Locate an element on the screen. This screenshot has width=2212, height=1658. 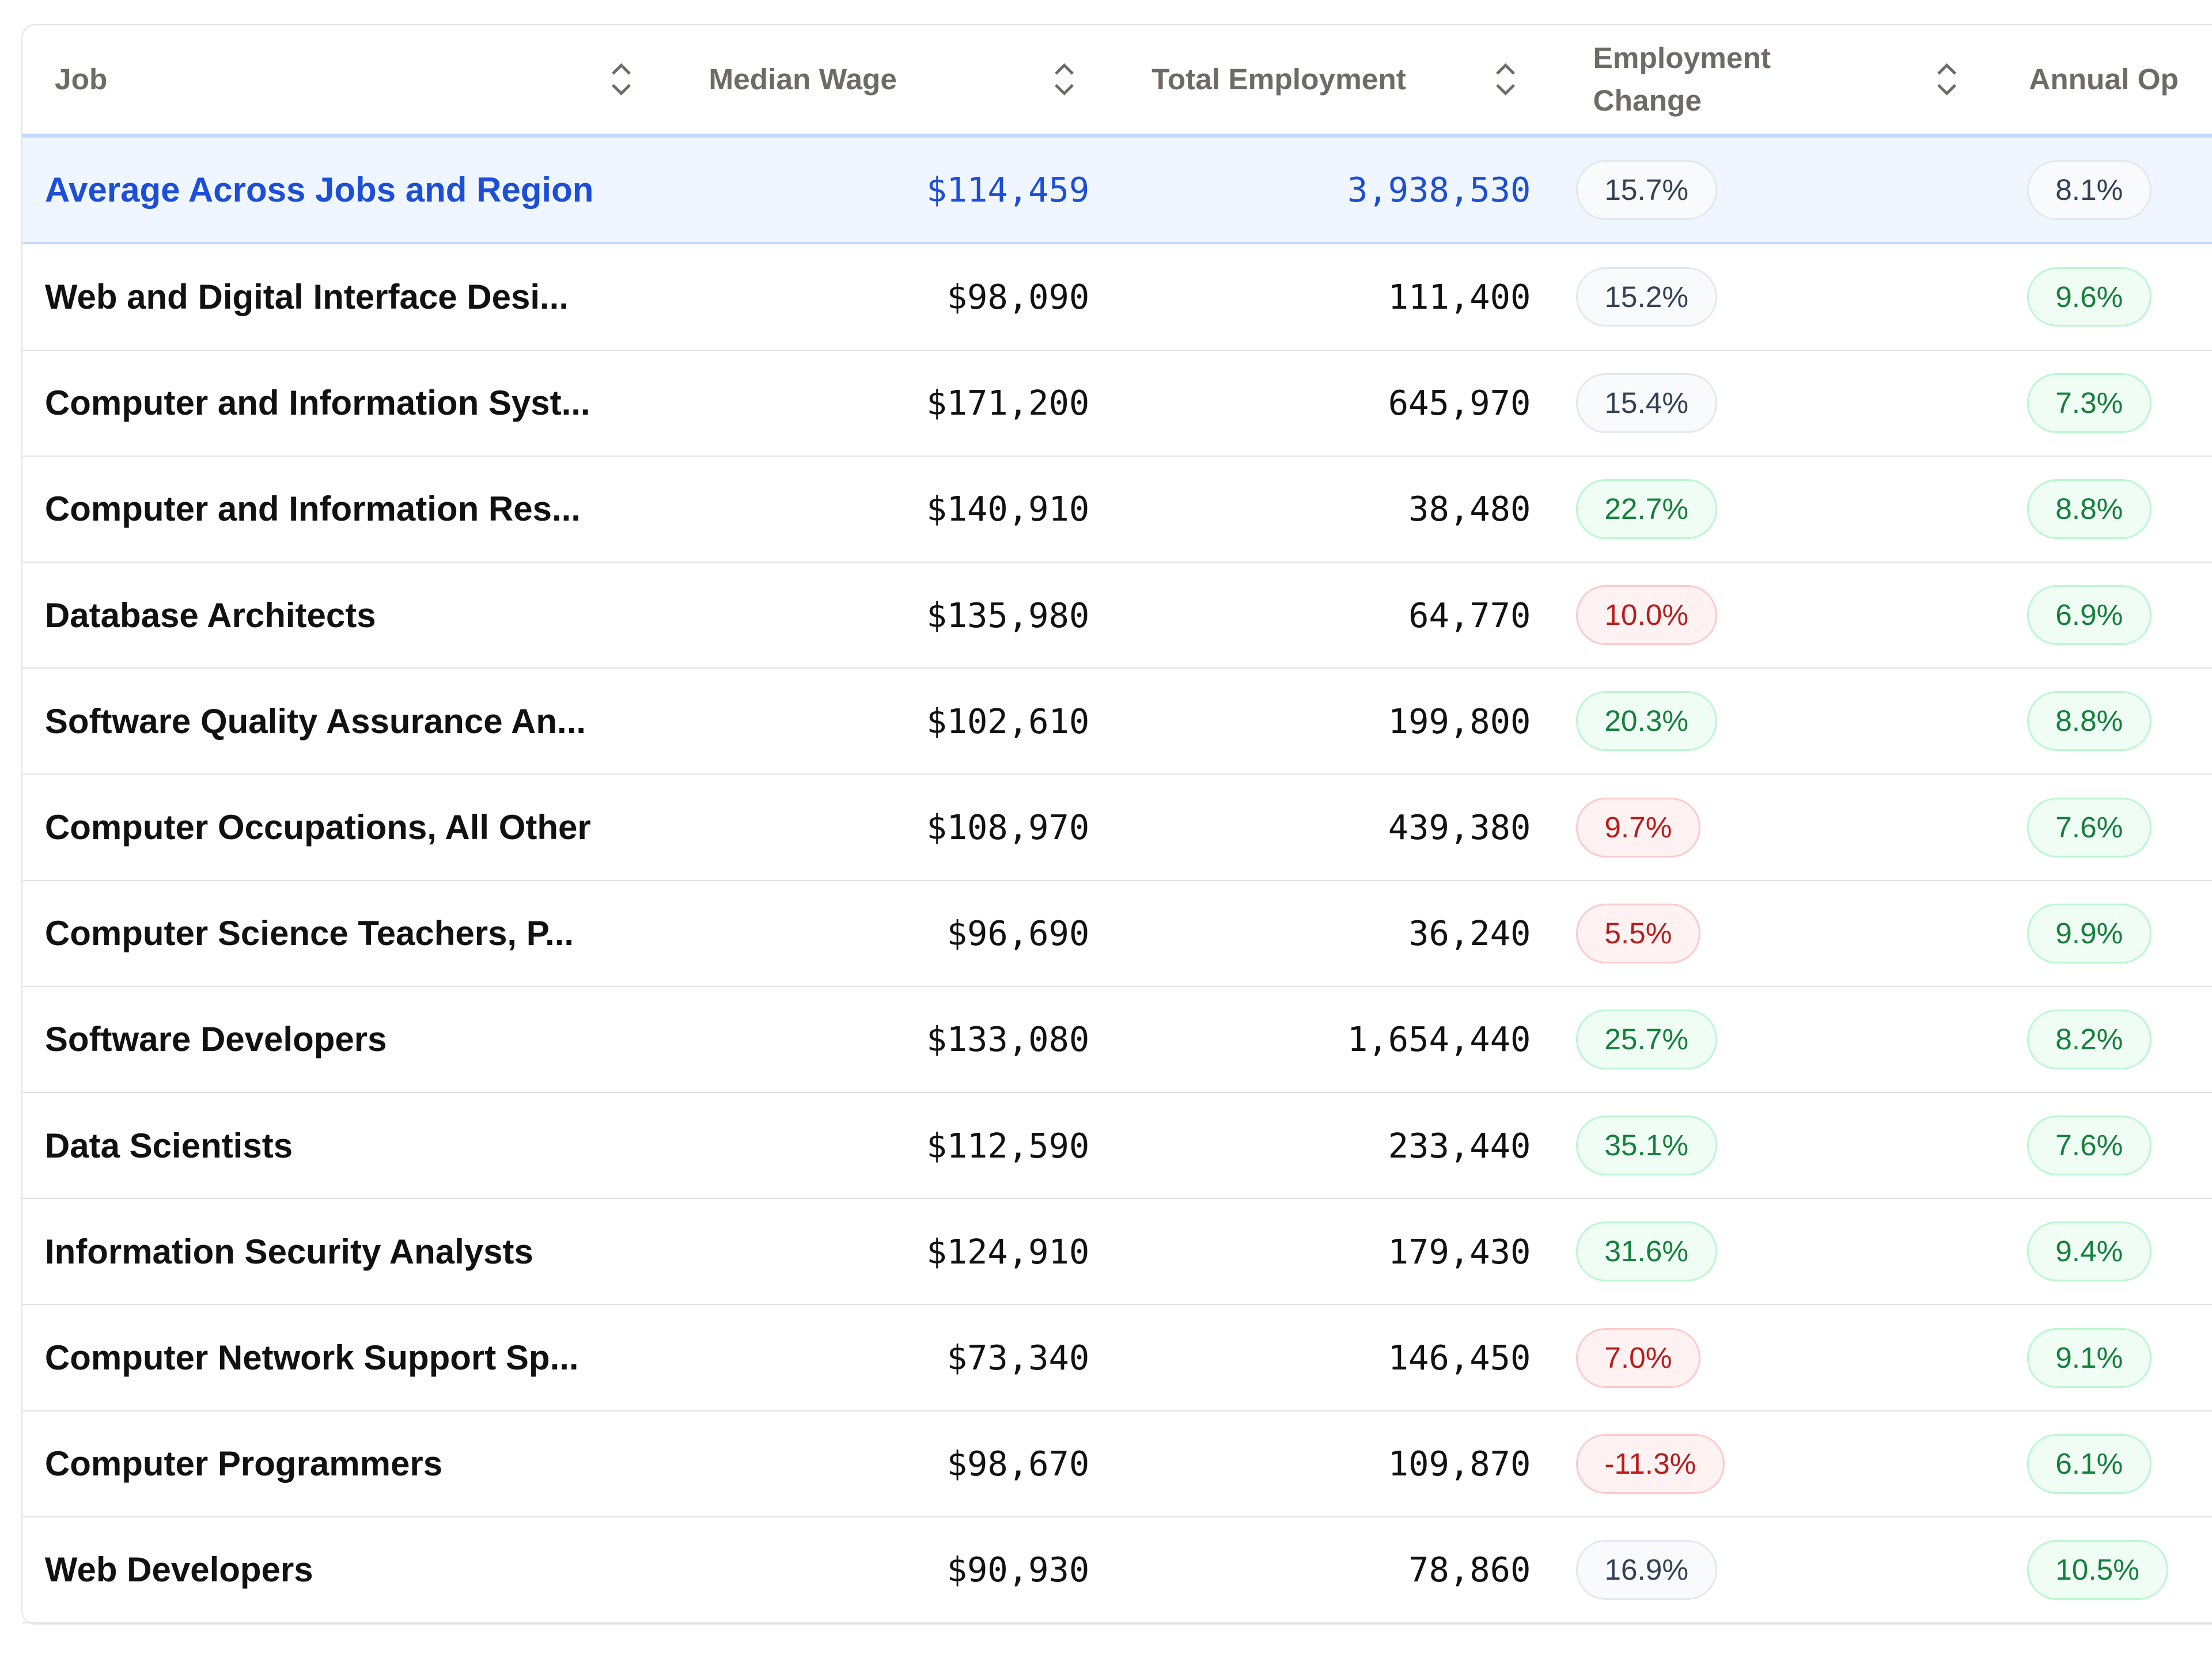
median-wage: $135,980 is located at coordinates (1008, 615).